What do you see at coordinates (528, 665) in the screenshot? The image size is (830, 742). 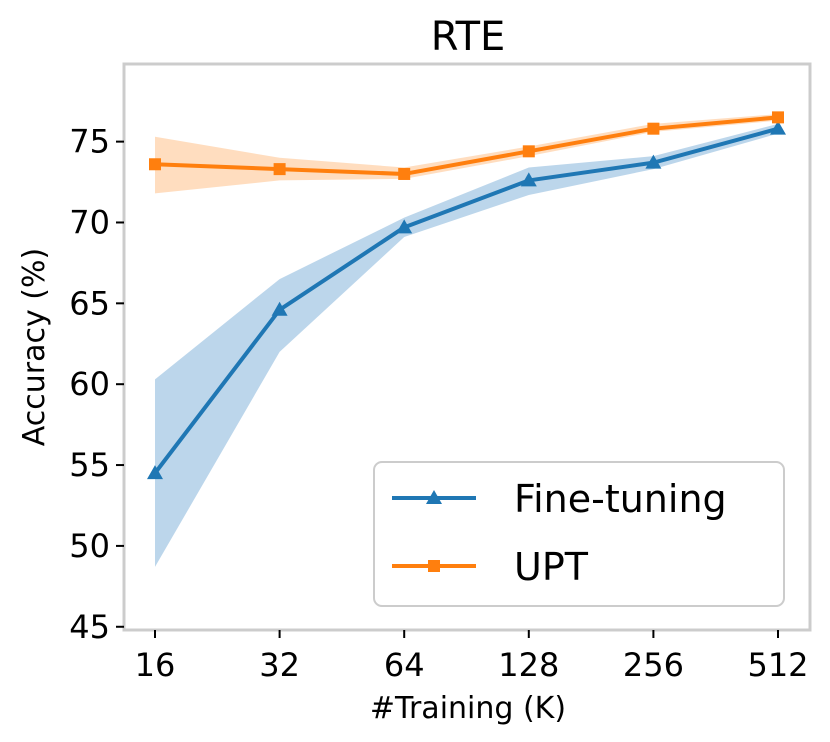 I see `x-tick-label: 128` at bounding box center [528, 665].